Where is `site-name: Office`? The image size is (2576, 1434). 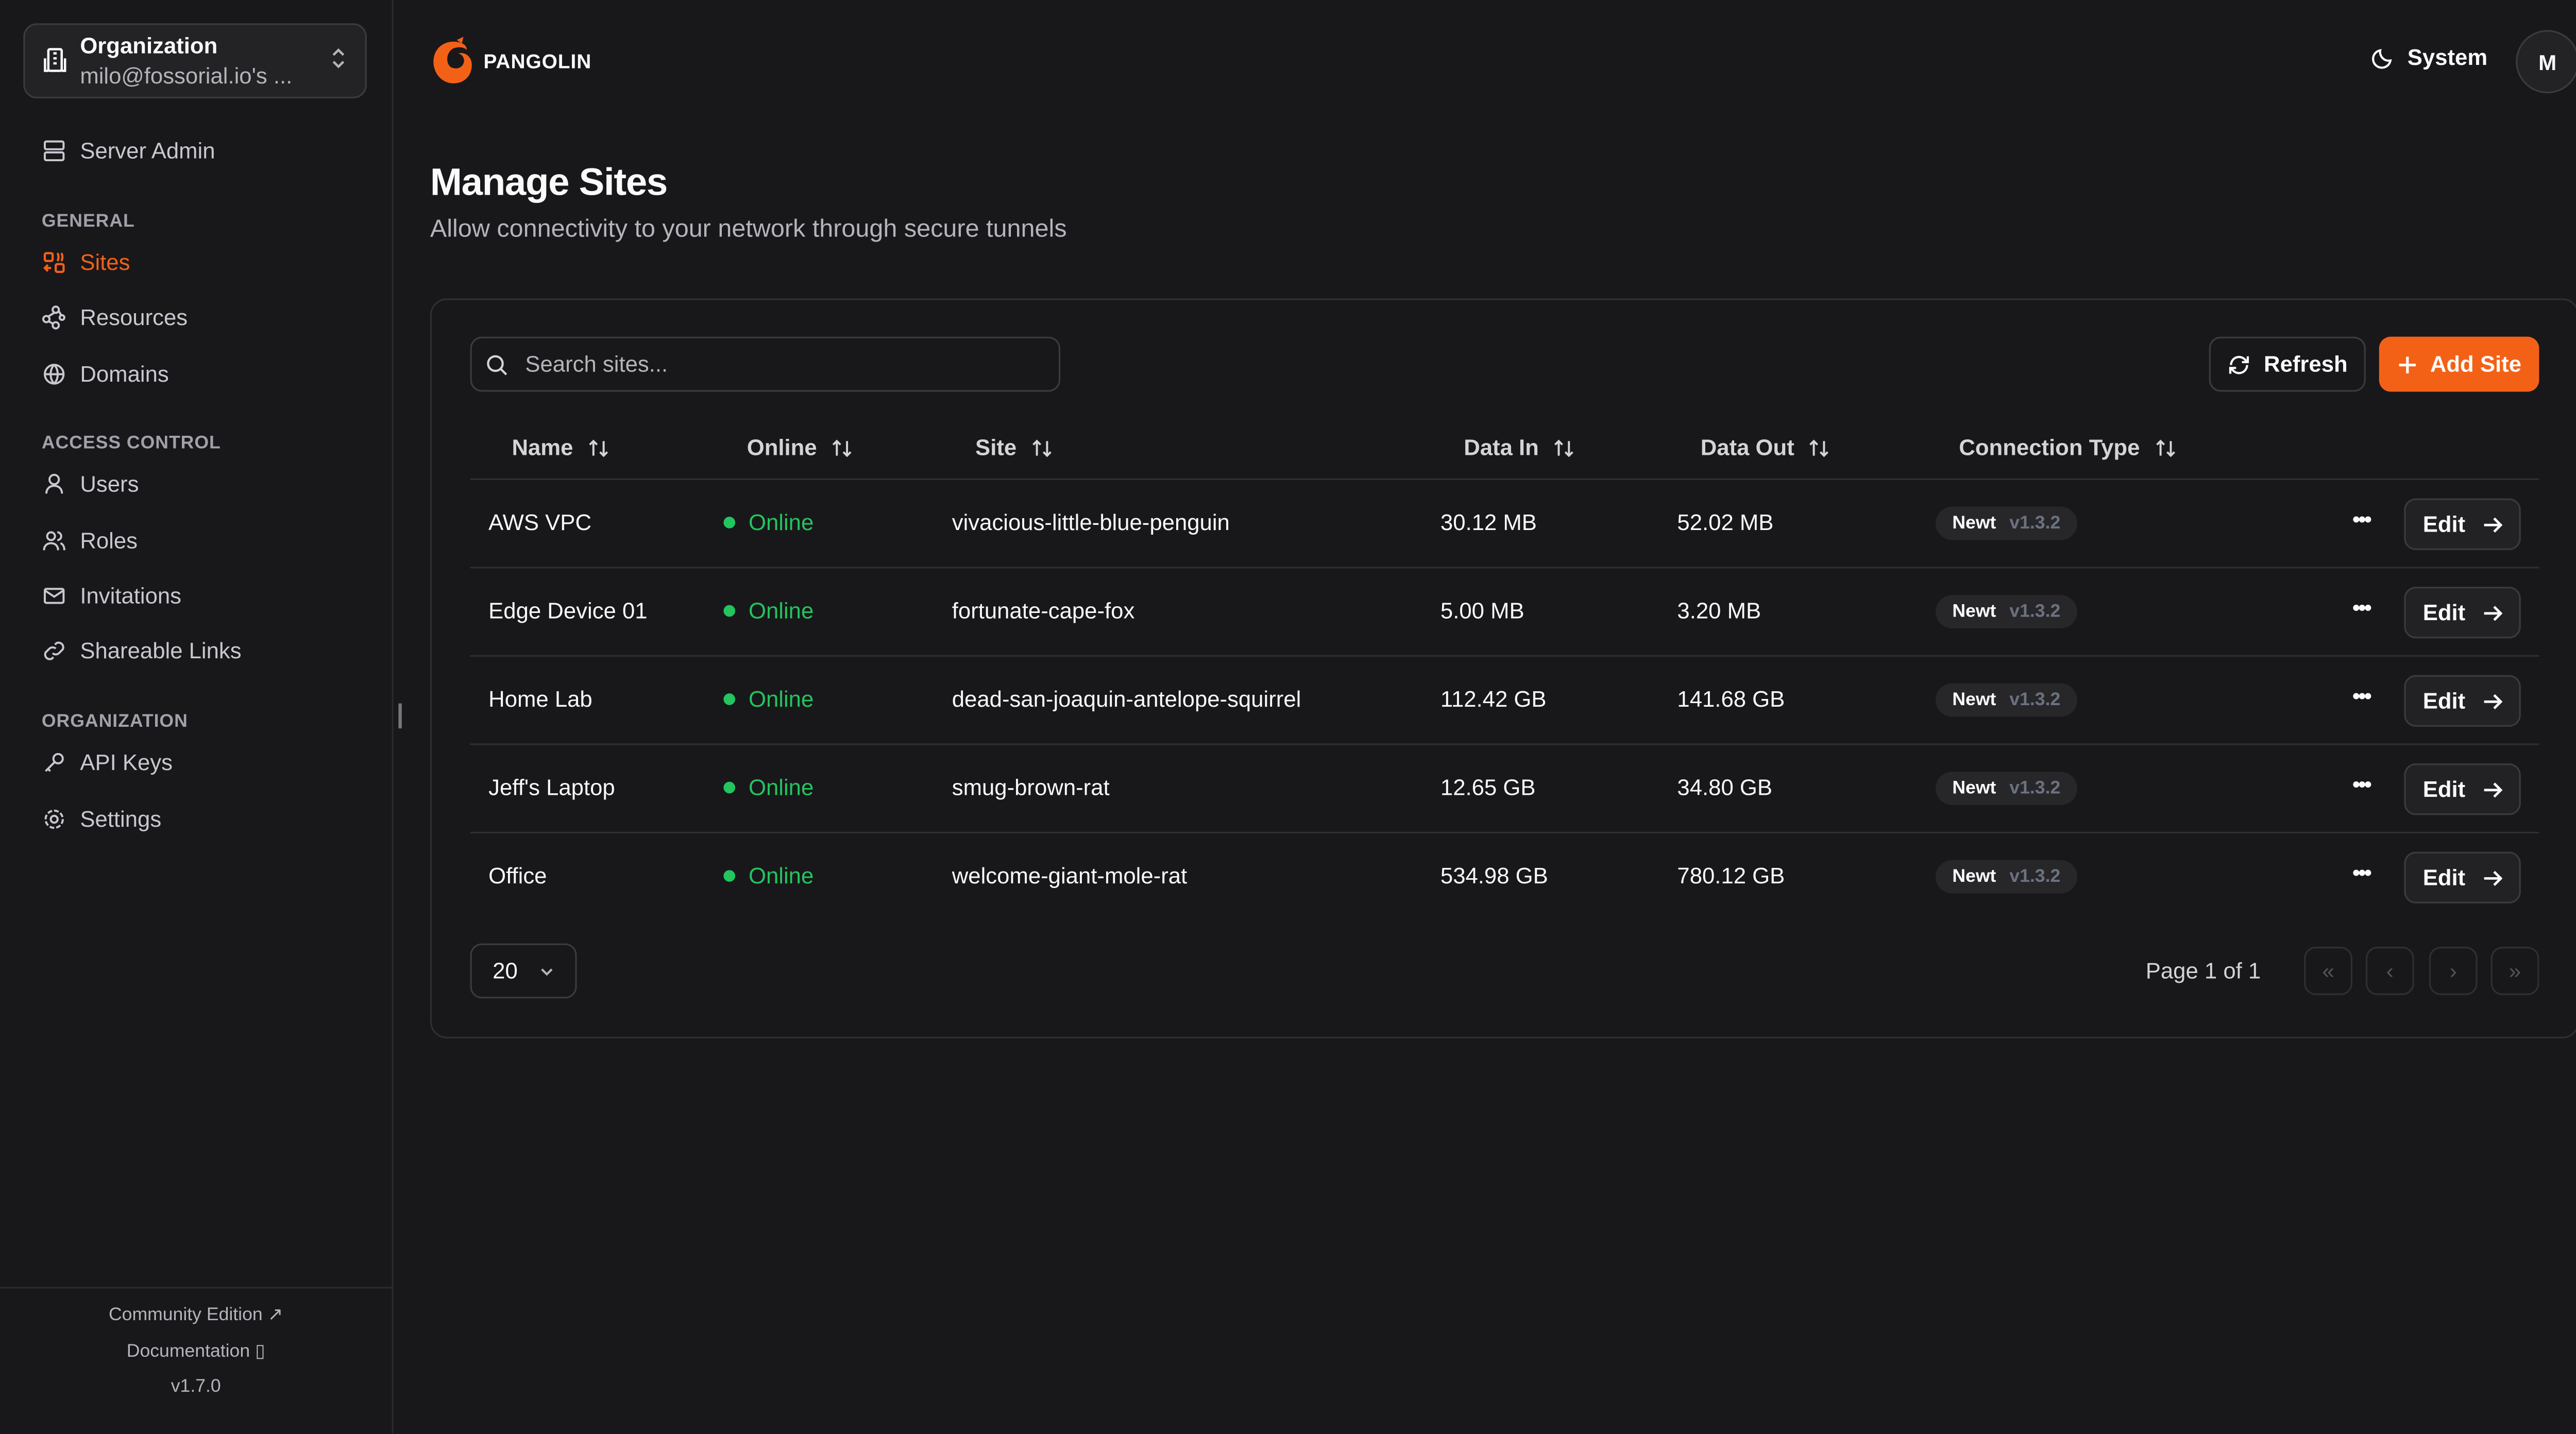
site-name: Office is located at coordinates (517, 876).